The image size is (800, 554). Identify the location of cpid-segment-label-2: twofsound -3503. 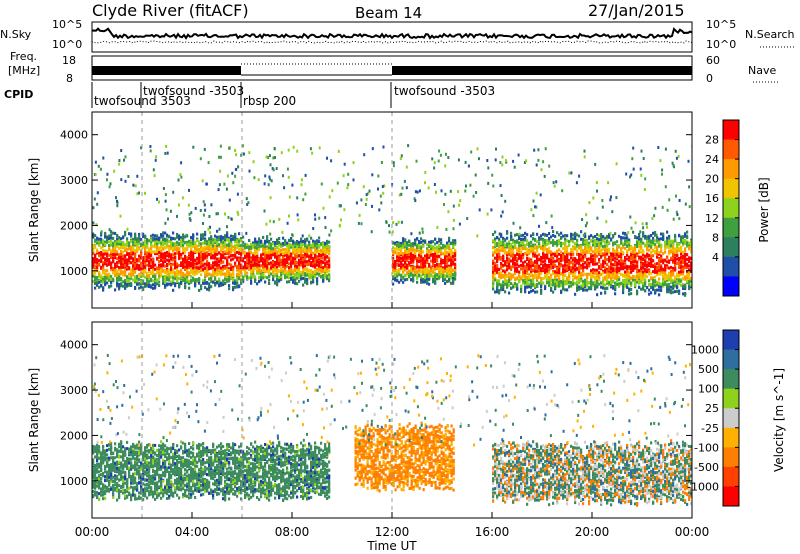
(193, 91).